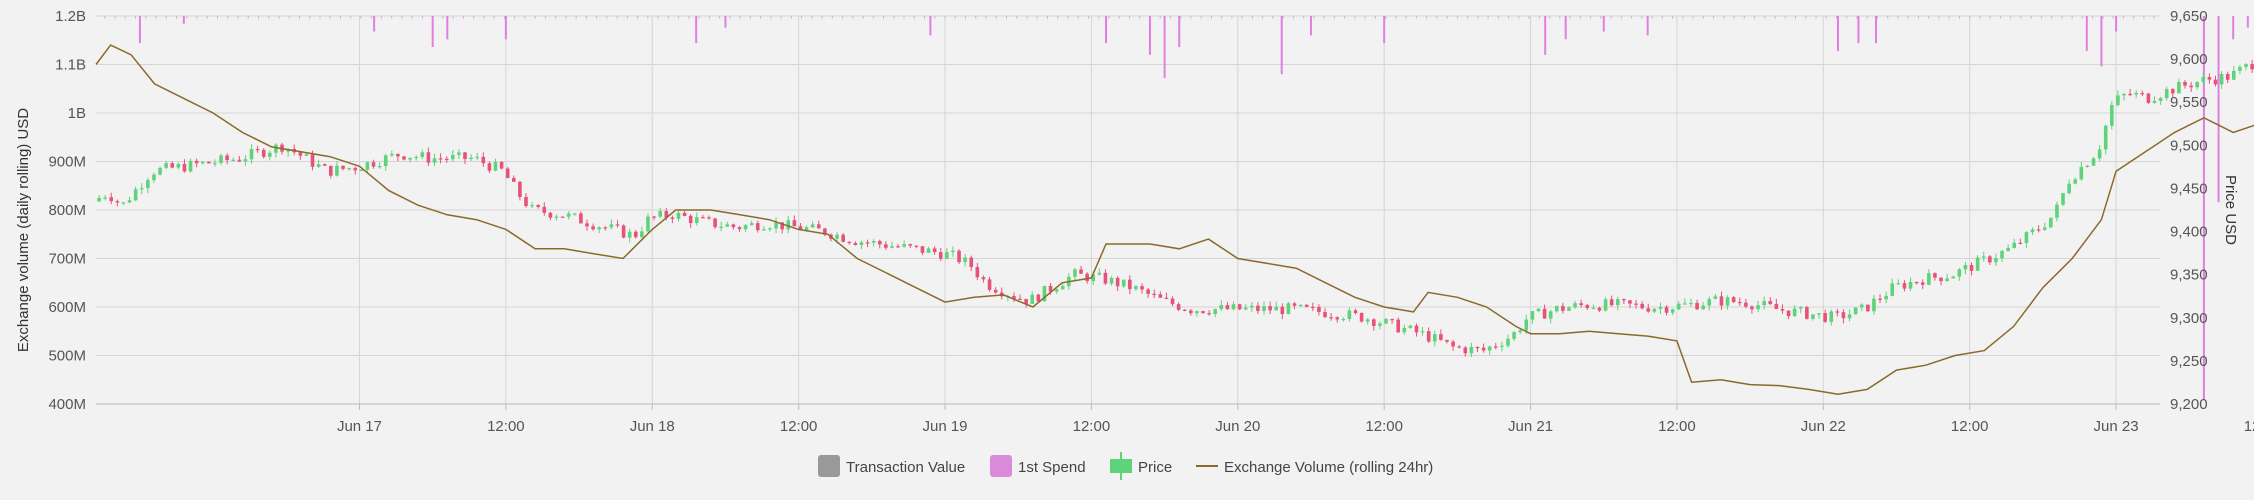 The width and height of the screenshot is (2254, 500). I want to click on legend-item-first-spend: 1st Spend, so click(1038, 466).